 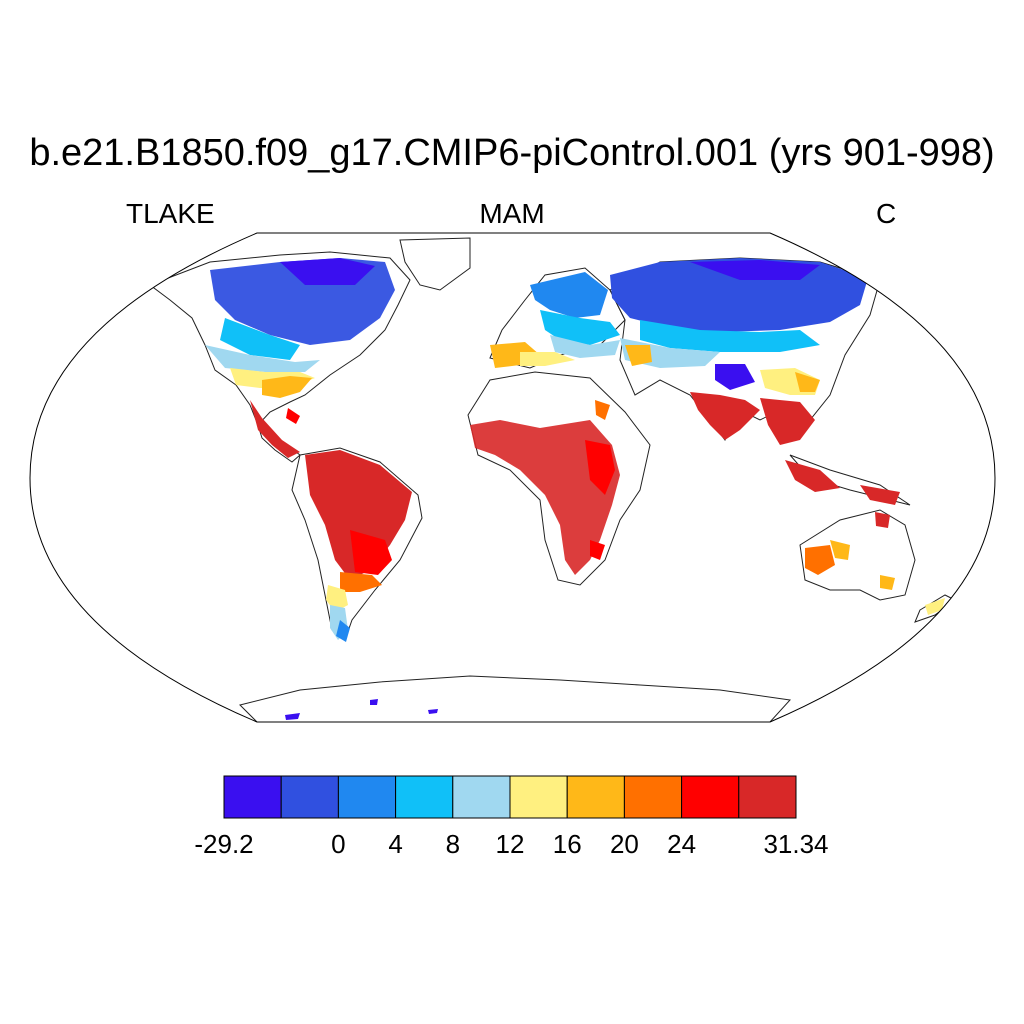 What do you see at coordinates (681, 844) in the screenshot?
I see `colorbar-tick-label: 24` at bounding box center [681, 844].